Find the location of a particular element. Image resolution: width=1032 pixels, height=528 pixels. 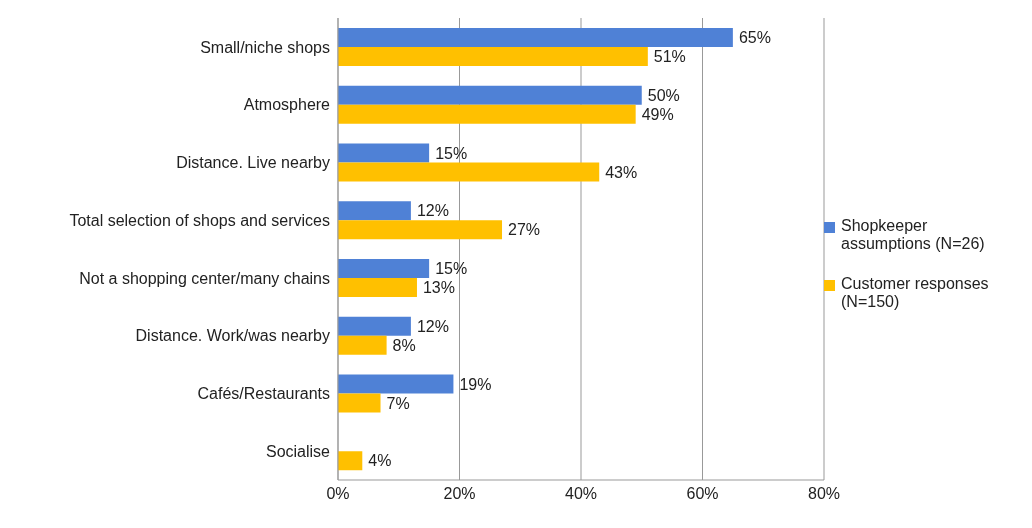

data-label: 19% is located at coordinates (475, 384).